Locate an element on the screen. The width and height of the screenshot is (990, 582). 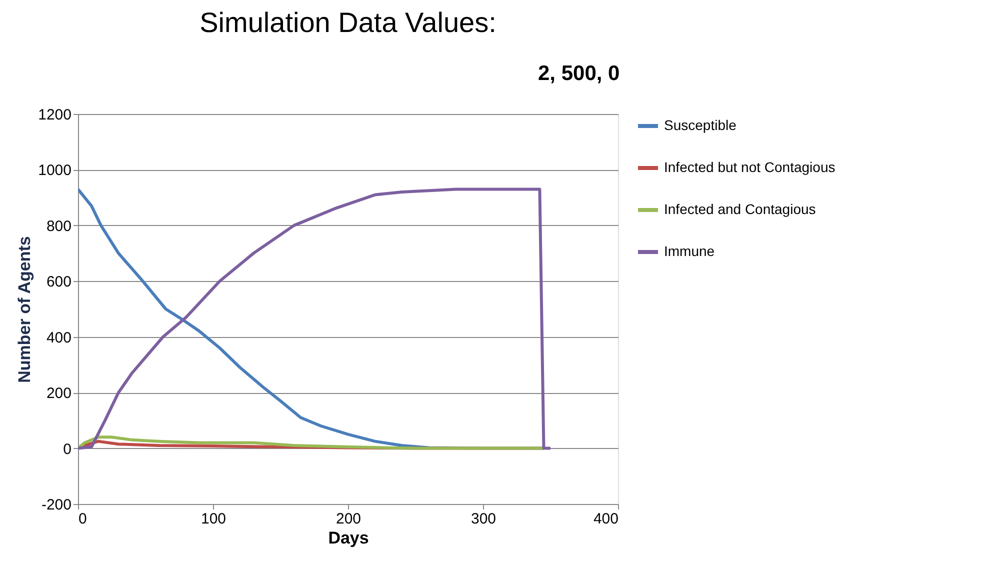
y-tick-label: 0 is located at coordinates (67, 449).